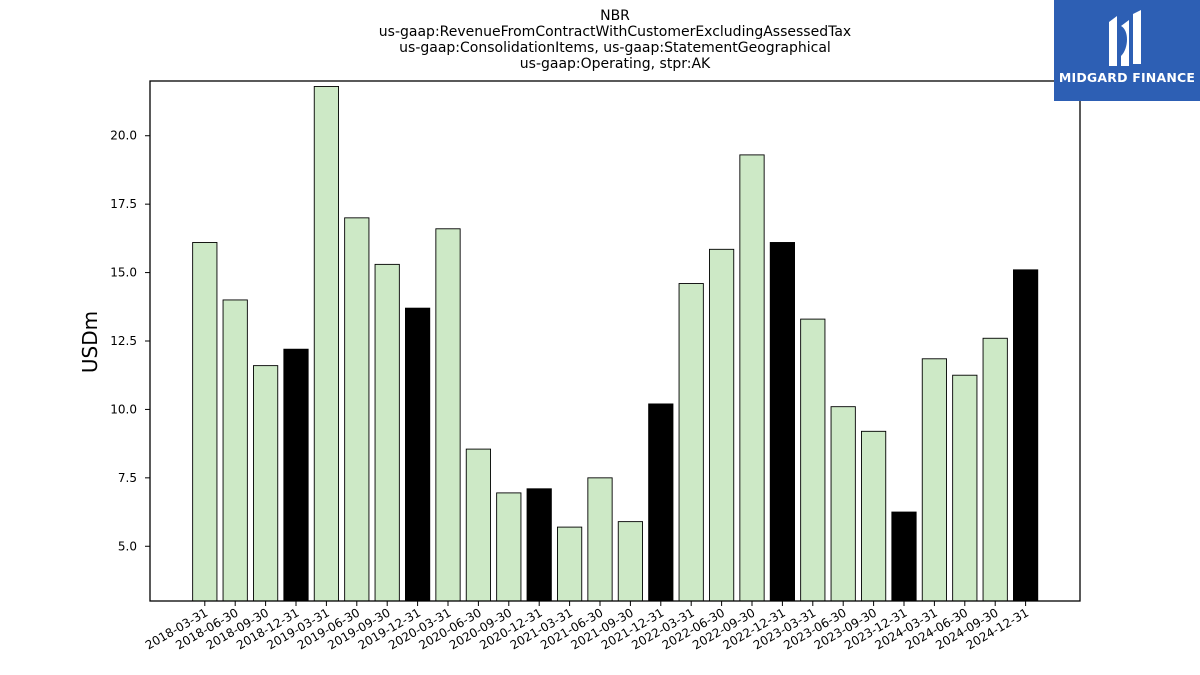  Describe the element at coordinates (615, 16) in the screenshot. I see `title-line: NBR` at that location.